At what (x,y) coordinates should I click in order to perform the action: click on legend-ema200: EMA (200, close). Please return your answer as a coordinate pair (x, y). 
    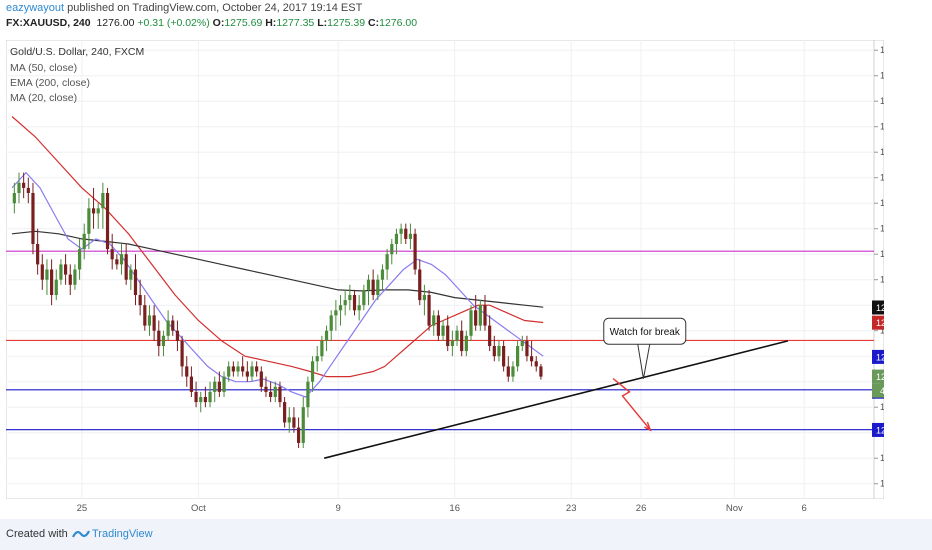
    Looking at the image, I should click on (50, 83).